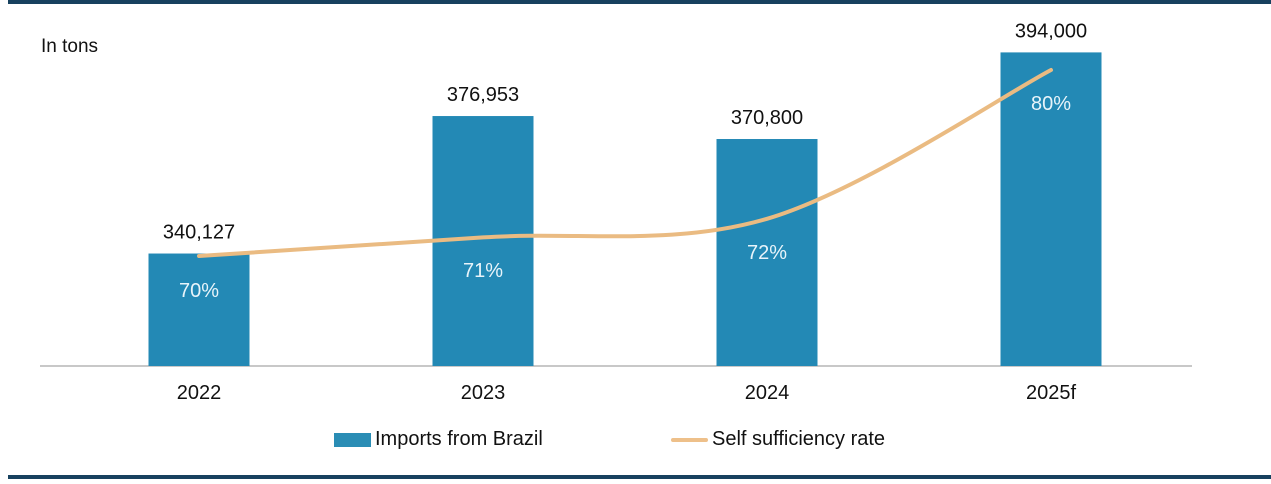  Describe the element at coordinates (1051, 209) in the screenshot. I see `bar-2025f` at that location.